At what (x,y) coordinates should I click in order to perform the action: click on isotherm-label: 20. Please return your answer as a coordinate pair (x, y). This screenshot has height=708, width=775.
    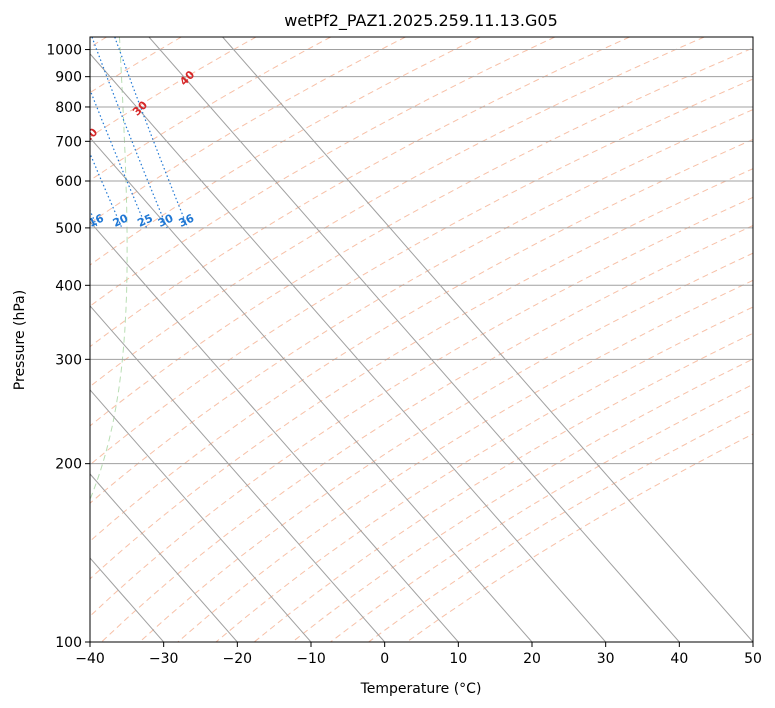
    Looking at the image, I should click on (90, 135).